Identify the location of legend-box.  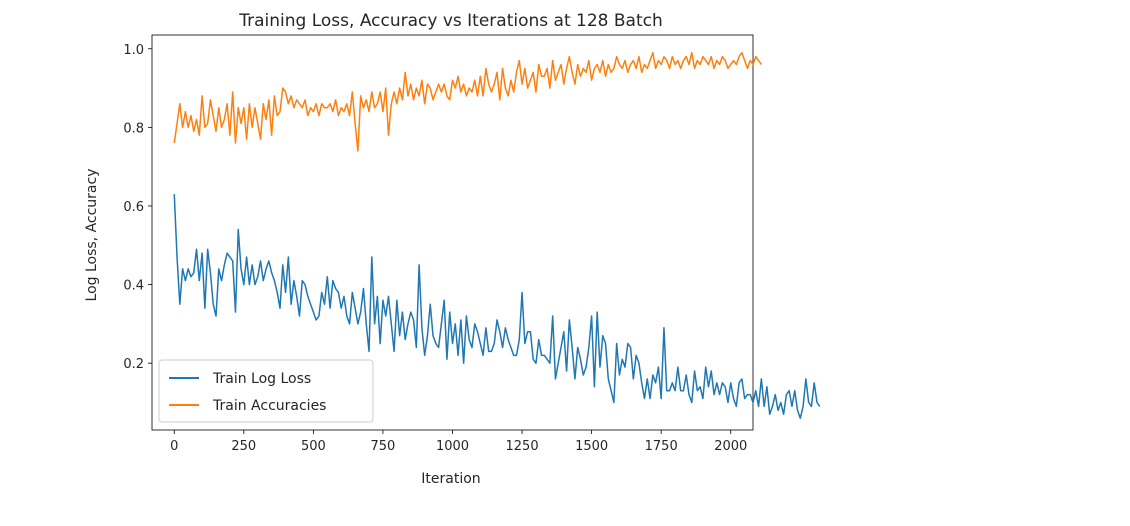
(266, 391).